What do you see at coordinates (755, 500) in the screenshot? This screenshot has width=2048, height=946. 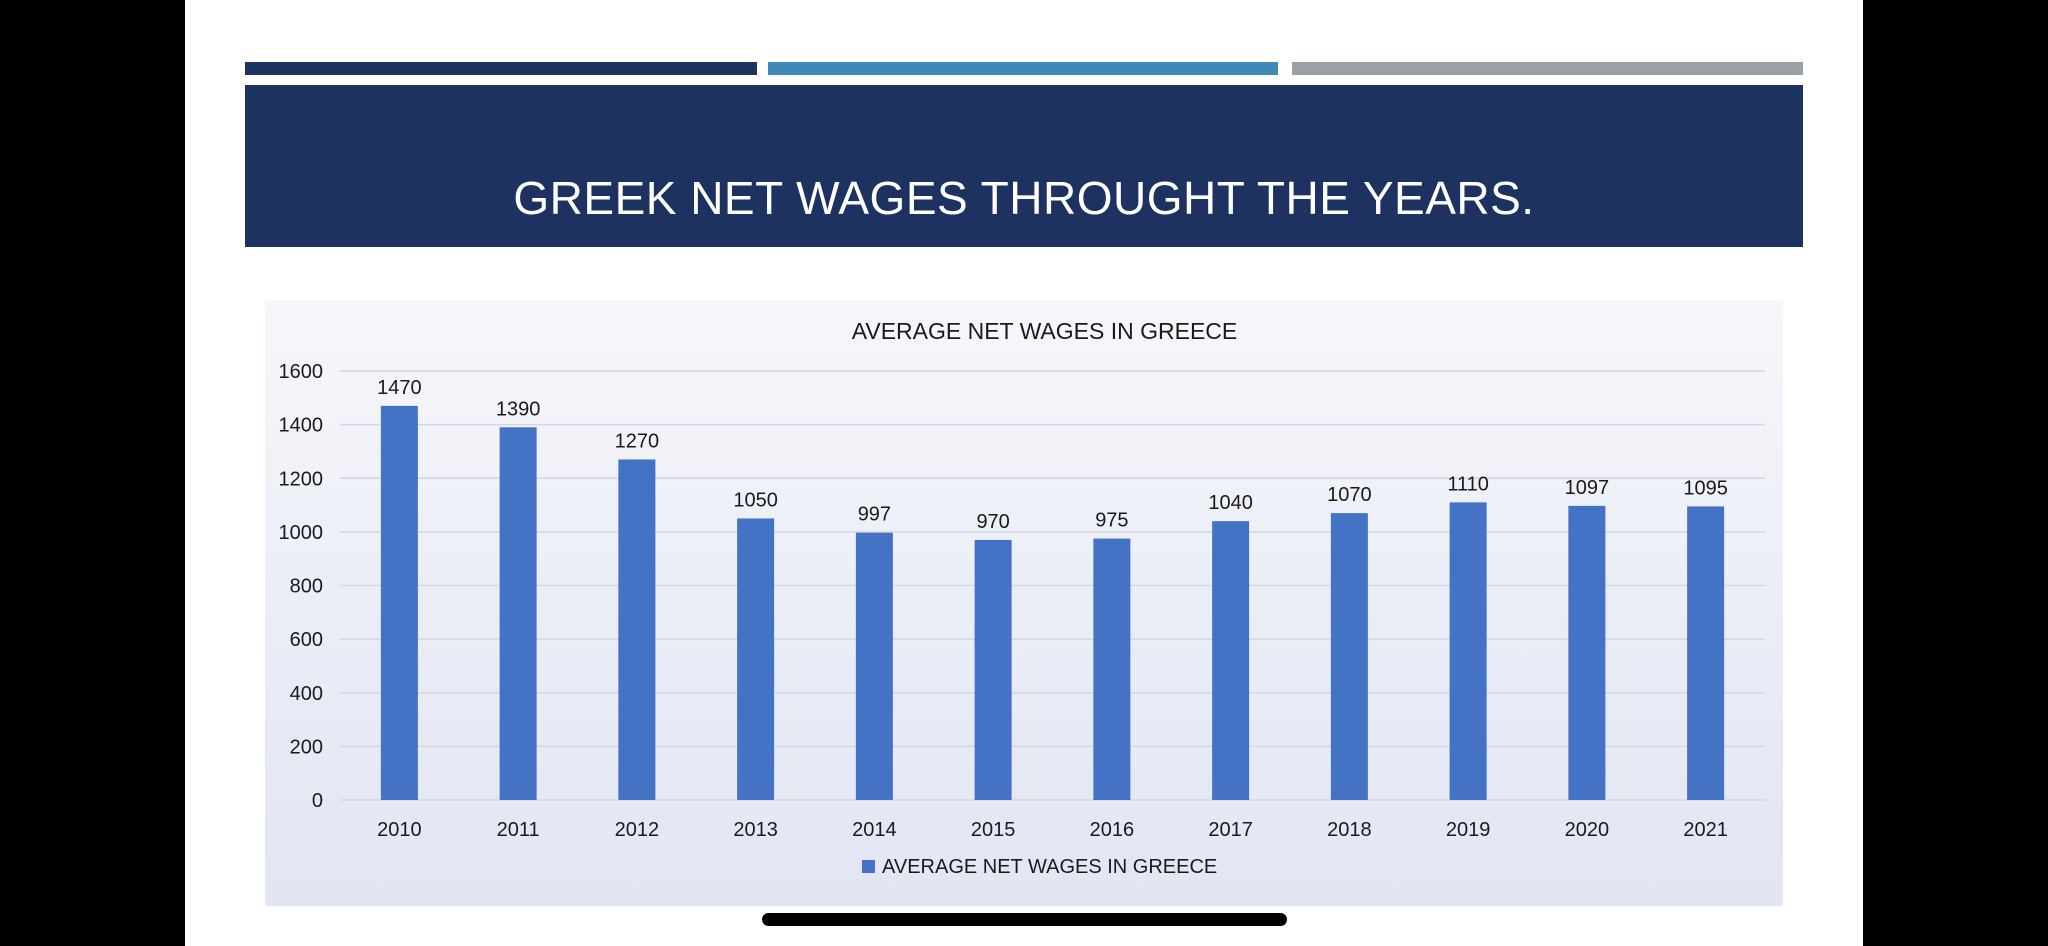 I see `data-label: 1050` at bounding box center [755, 500].